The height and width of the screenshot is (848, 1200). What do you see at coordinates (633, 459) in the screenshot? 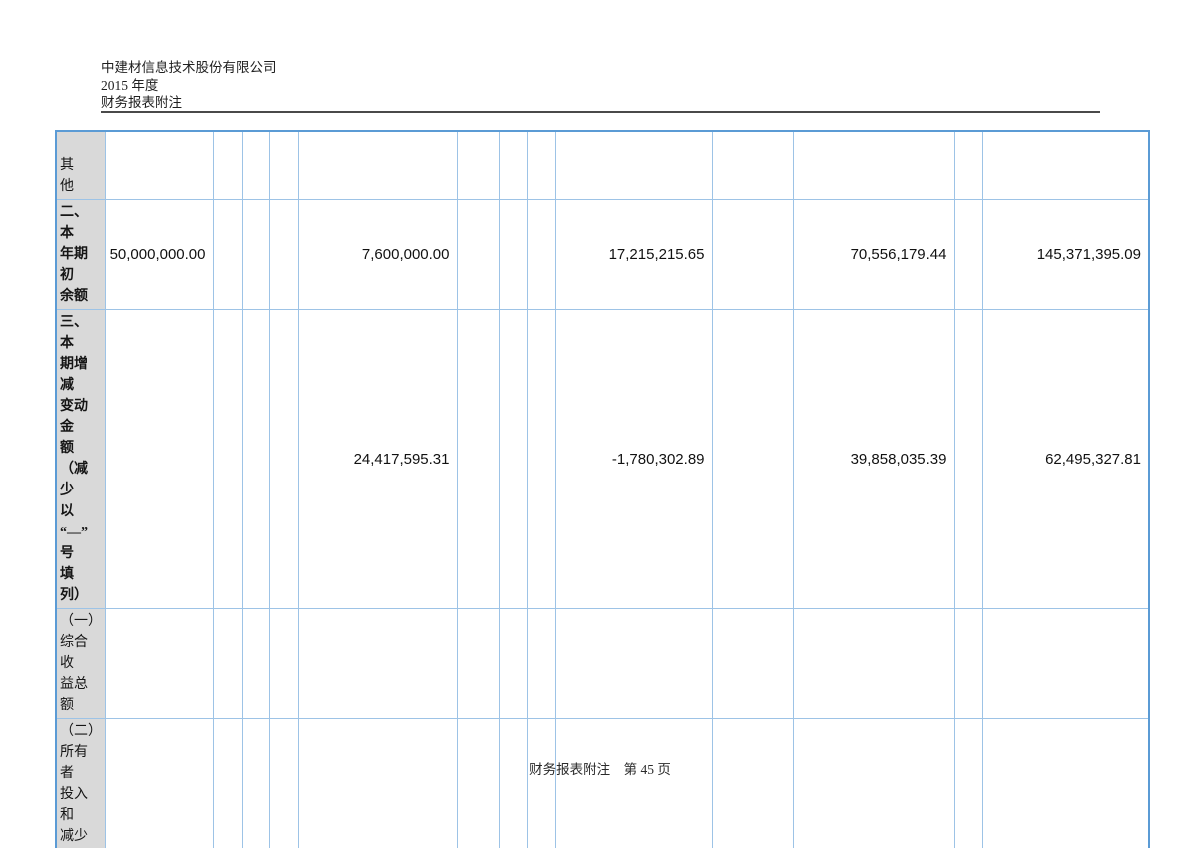
I see `amount-cell: -1,780,302.89` at bounding box center [633, 459].